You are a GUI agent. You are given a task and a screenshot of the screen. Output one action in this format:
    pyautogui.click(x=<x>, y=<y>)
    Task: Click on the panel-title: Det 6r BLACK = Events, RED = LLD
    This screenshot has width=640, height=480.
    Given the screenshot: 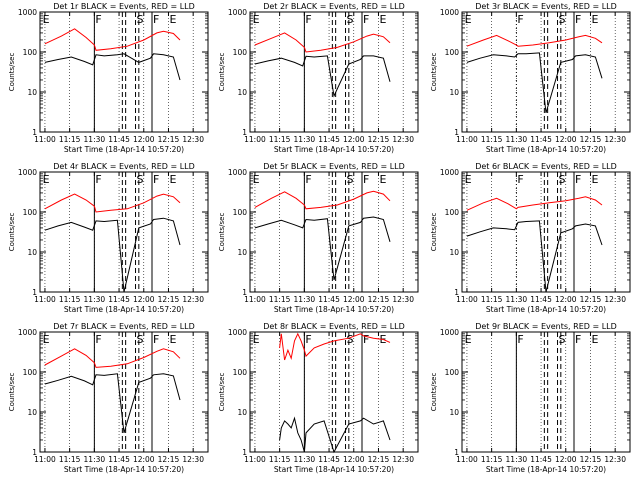 What is the action you would take?
    pyautogui.click(x=546, y=166)
    